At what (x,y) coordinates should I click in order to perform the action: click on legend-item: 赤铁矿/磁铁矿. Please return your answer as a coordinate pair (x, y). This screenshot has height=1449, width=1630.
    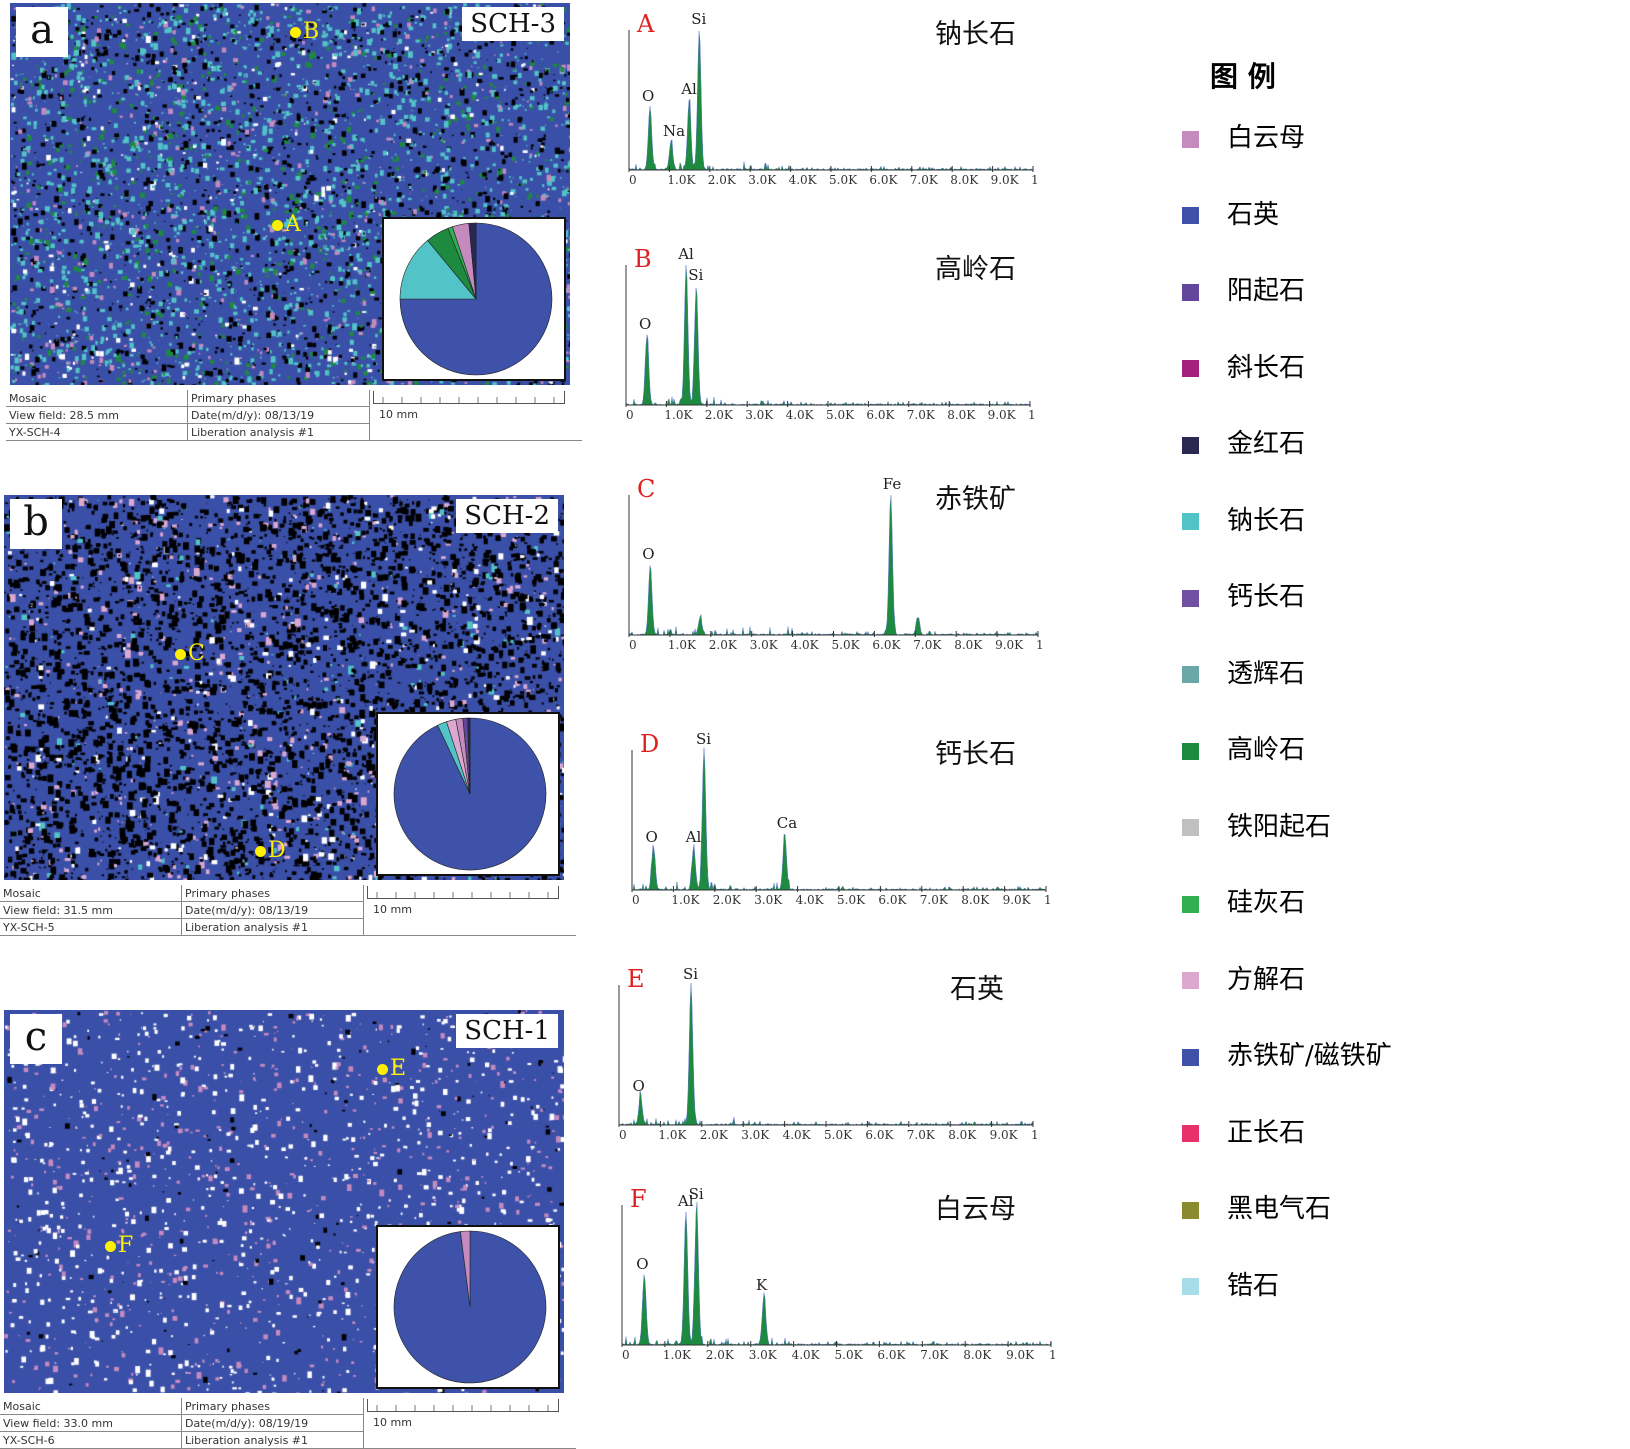
    Looking at the image, I should click on (1287, 1056).